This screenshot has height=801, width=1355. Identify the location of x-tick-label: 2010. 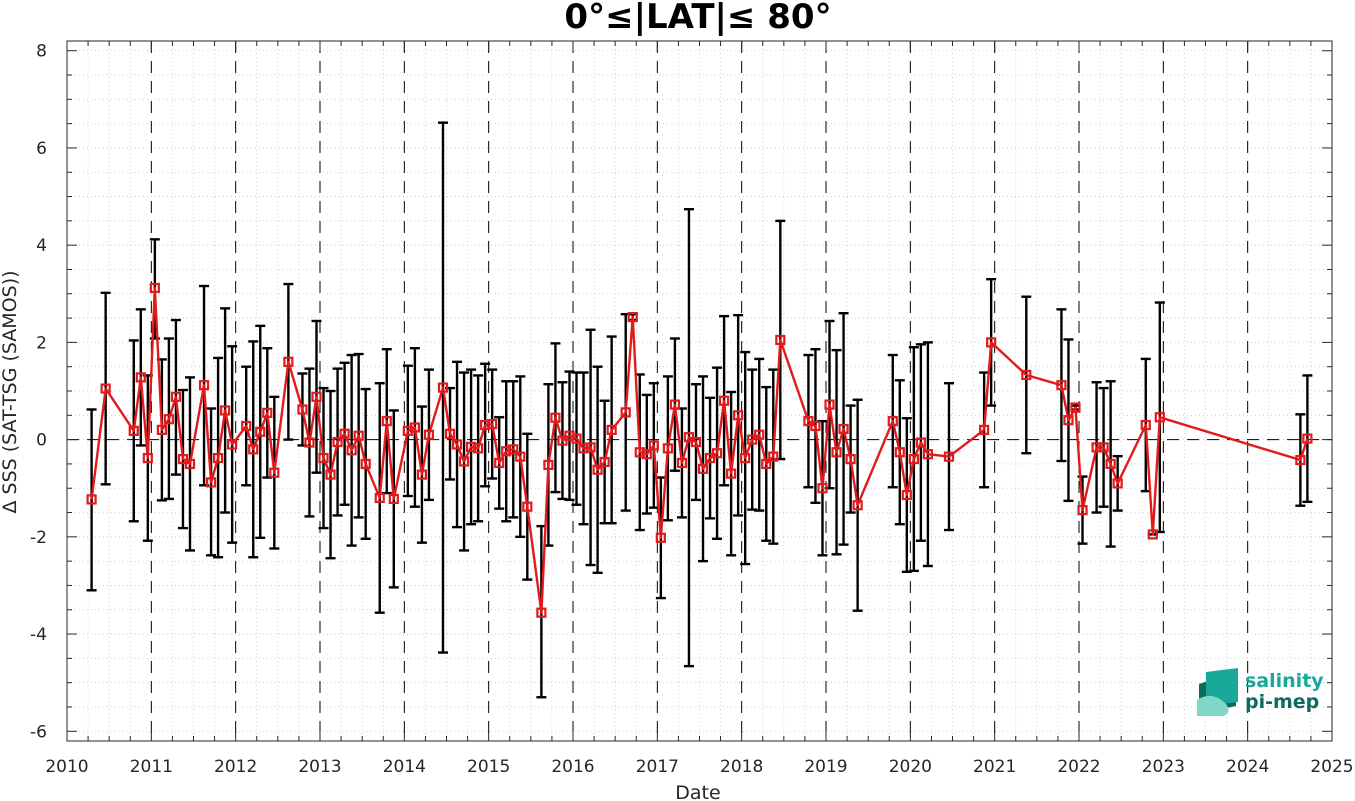
(66, 767).